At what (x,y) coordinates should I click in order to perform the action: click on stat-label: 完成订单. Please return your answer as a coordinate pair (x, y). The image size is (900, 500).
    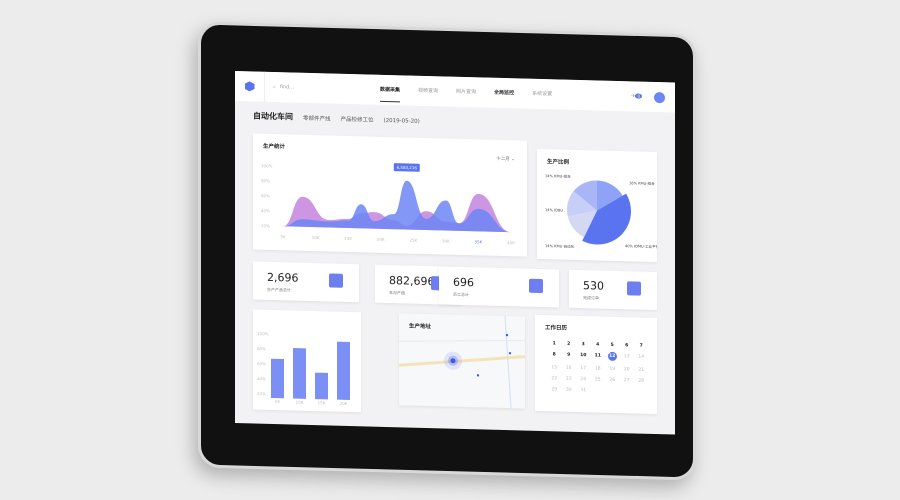
    Looking at the image, I should click on (591, 298).